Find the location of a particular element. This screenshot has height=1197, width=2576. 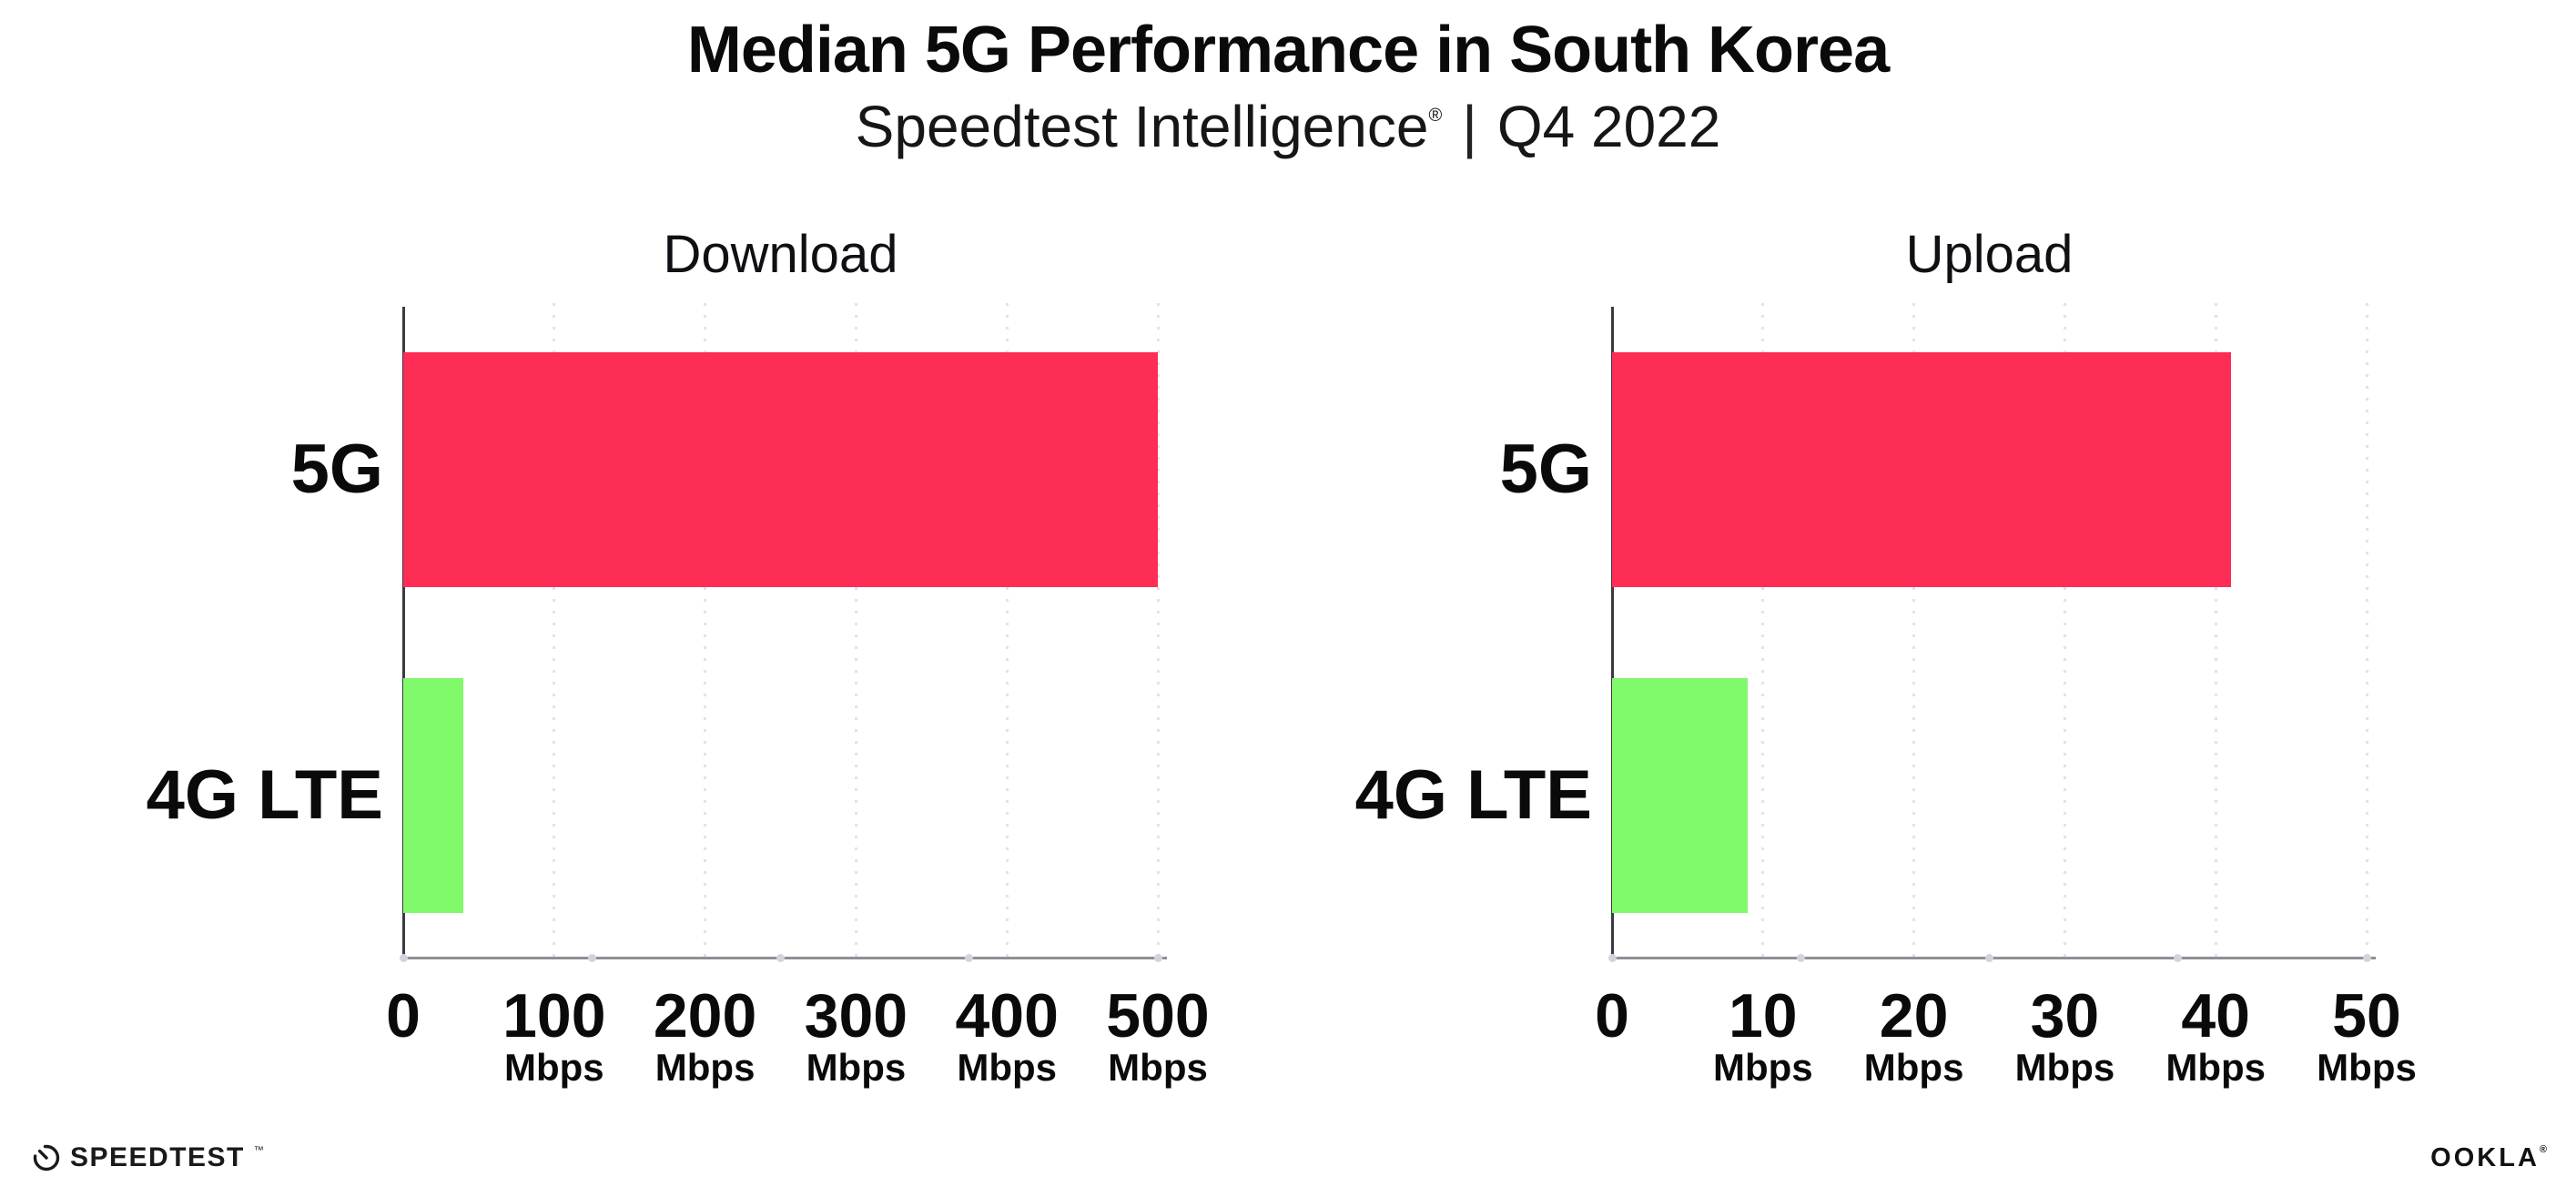

ookla-logo: OOKLA® is located at coordinates (2488, 1158).